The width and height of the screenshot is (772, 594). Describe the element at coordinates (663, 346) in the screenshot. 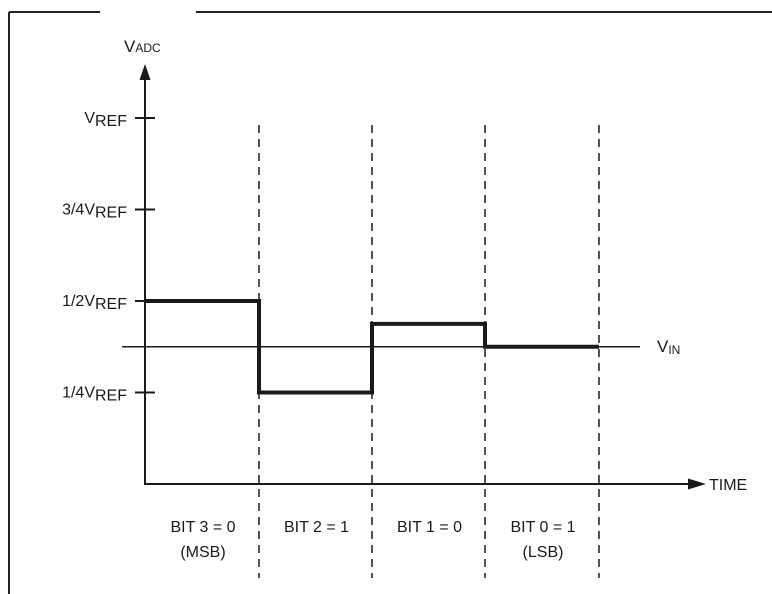

I see `vin-label-main: V` at that location.